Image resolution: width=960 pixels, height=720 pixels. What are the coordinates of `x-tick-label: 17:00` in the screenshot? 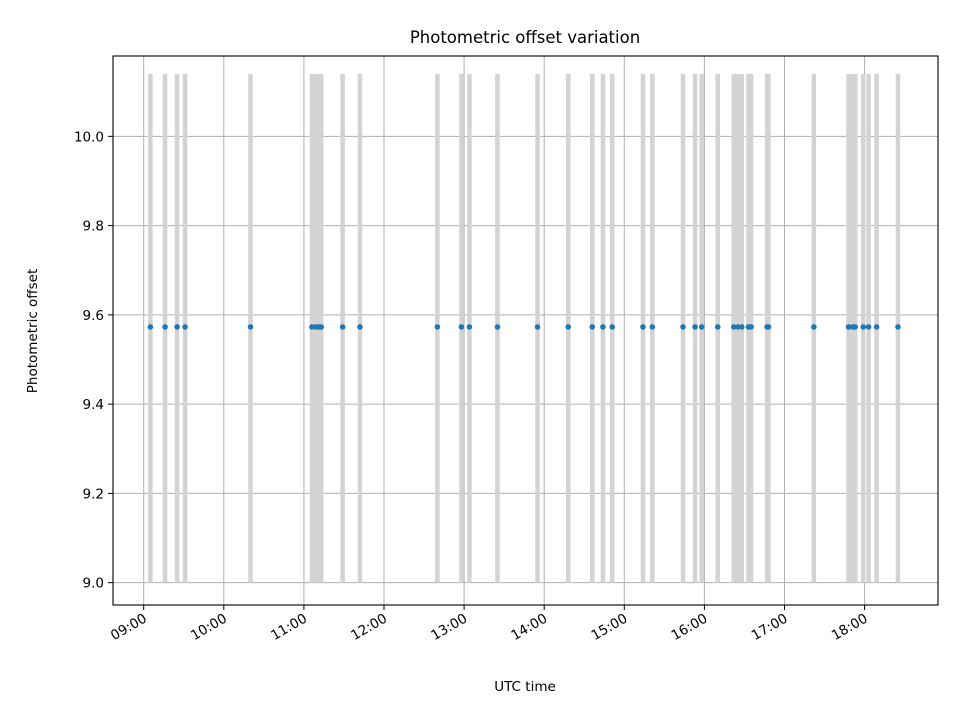 It's located at (770, 627).